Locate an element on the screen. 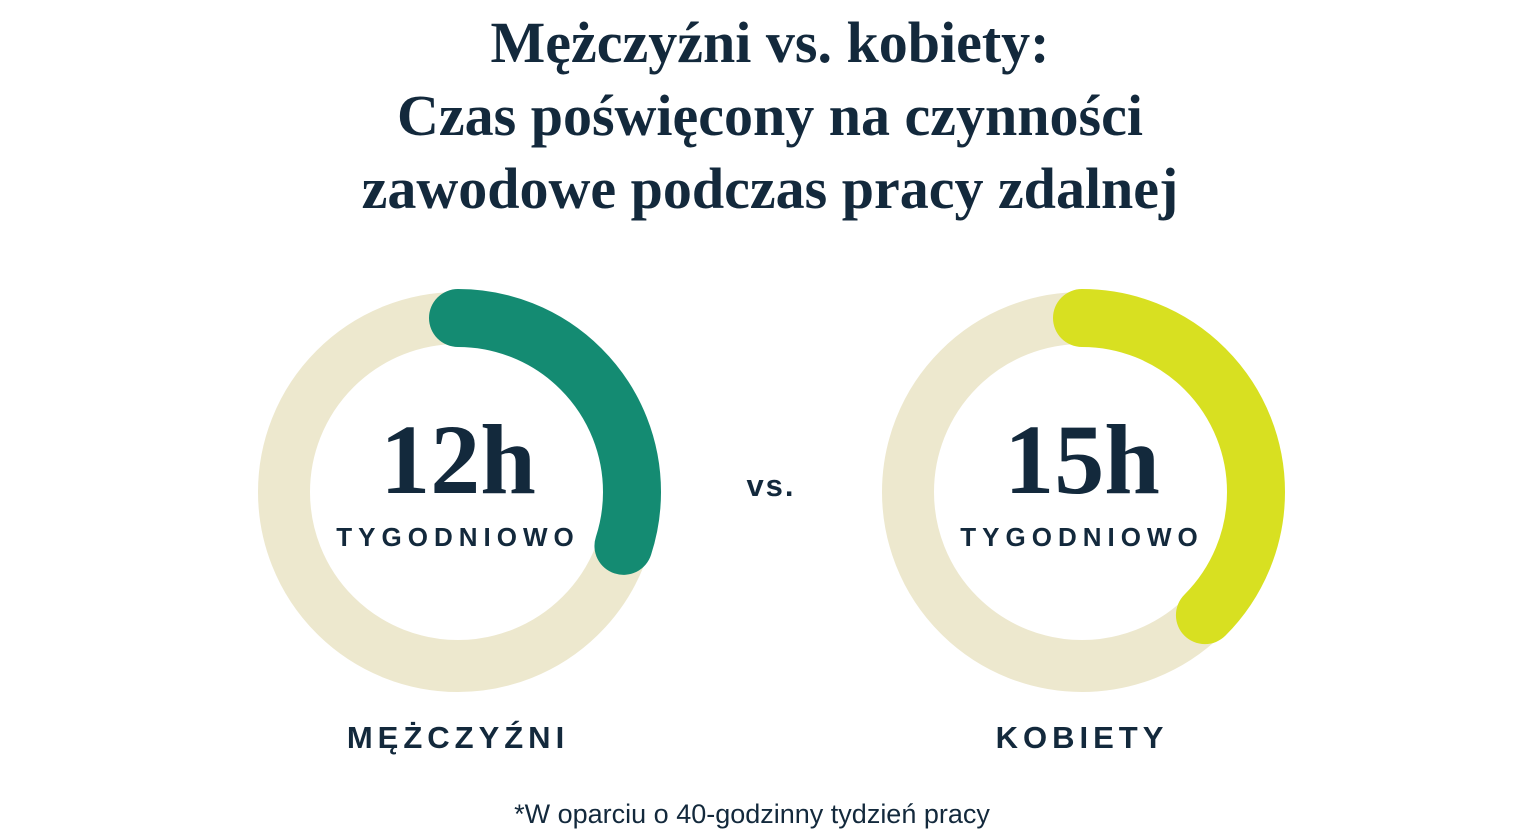  group-label-men: MĘŻCZYŹNI is located at coordinates (458, 737).